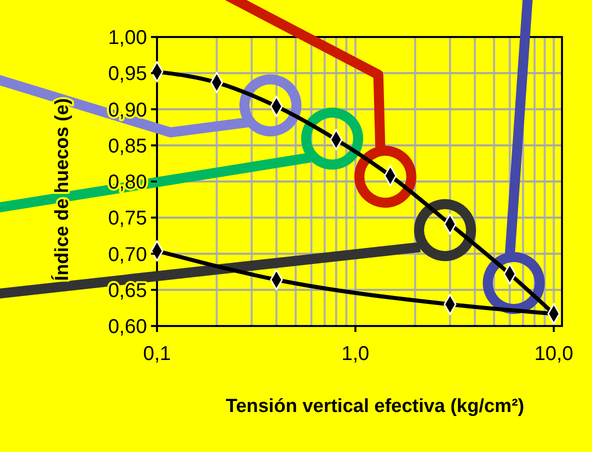  Describe the element at coordinates (127, 219) in the screenshot. I see `y-tick-label: 0,75` at that location.